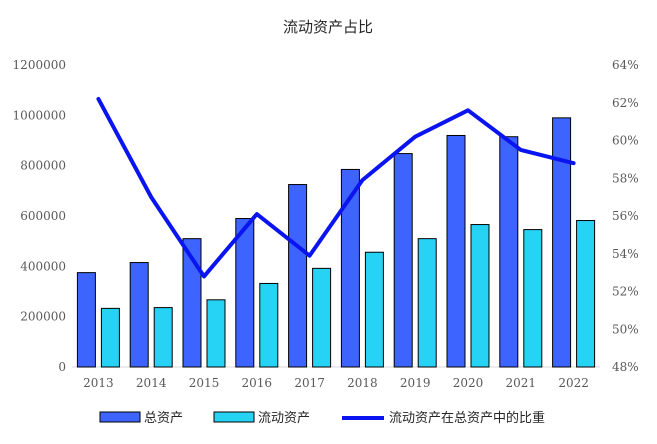 Image resolution: width=657 pixels, height=444 pixels. What do you see at coordinates (163, 418) in the screenshot?
I see `legend-label-total-assets: 总资产` at bounding box center [163, 418].